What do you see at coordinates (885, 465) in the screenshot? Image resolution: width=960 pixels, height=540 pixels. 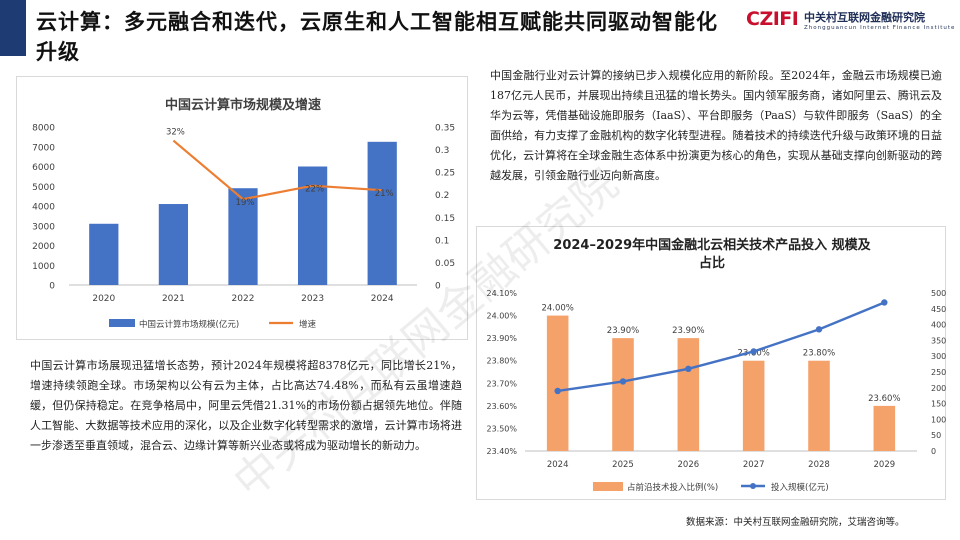 I see `x-tick-label: 2029` at bounding box center [885, 465].